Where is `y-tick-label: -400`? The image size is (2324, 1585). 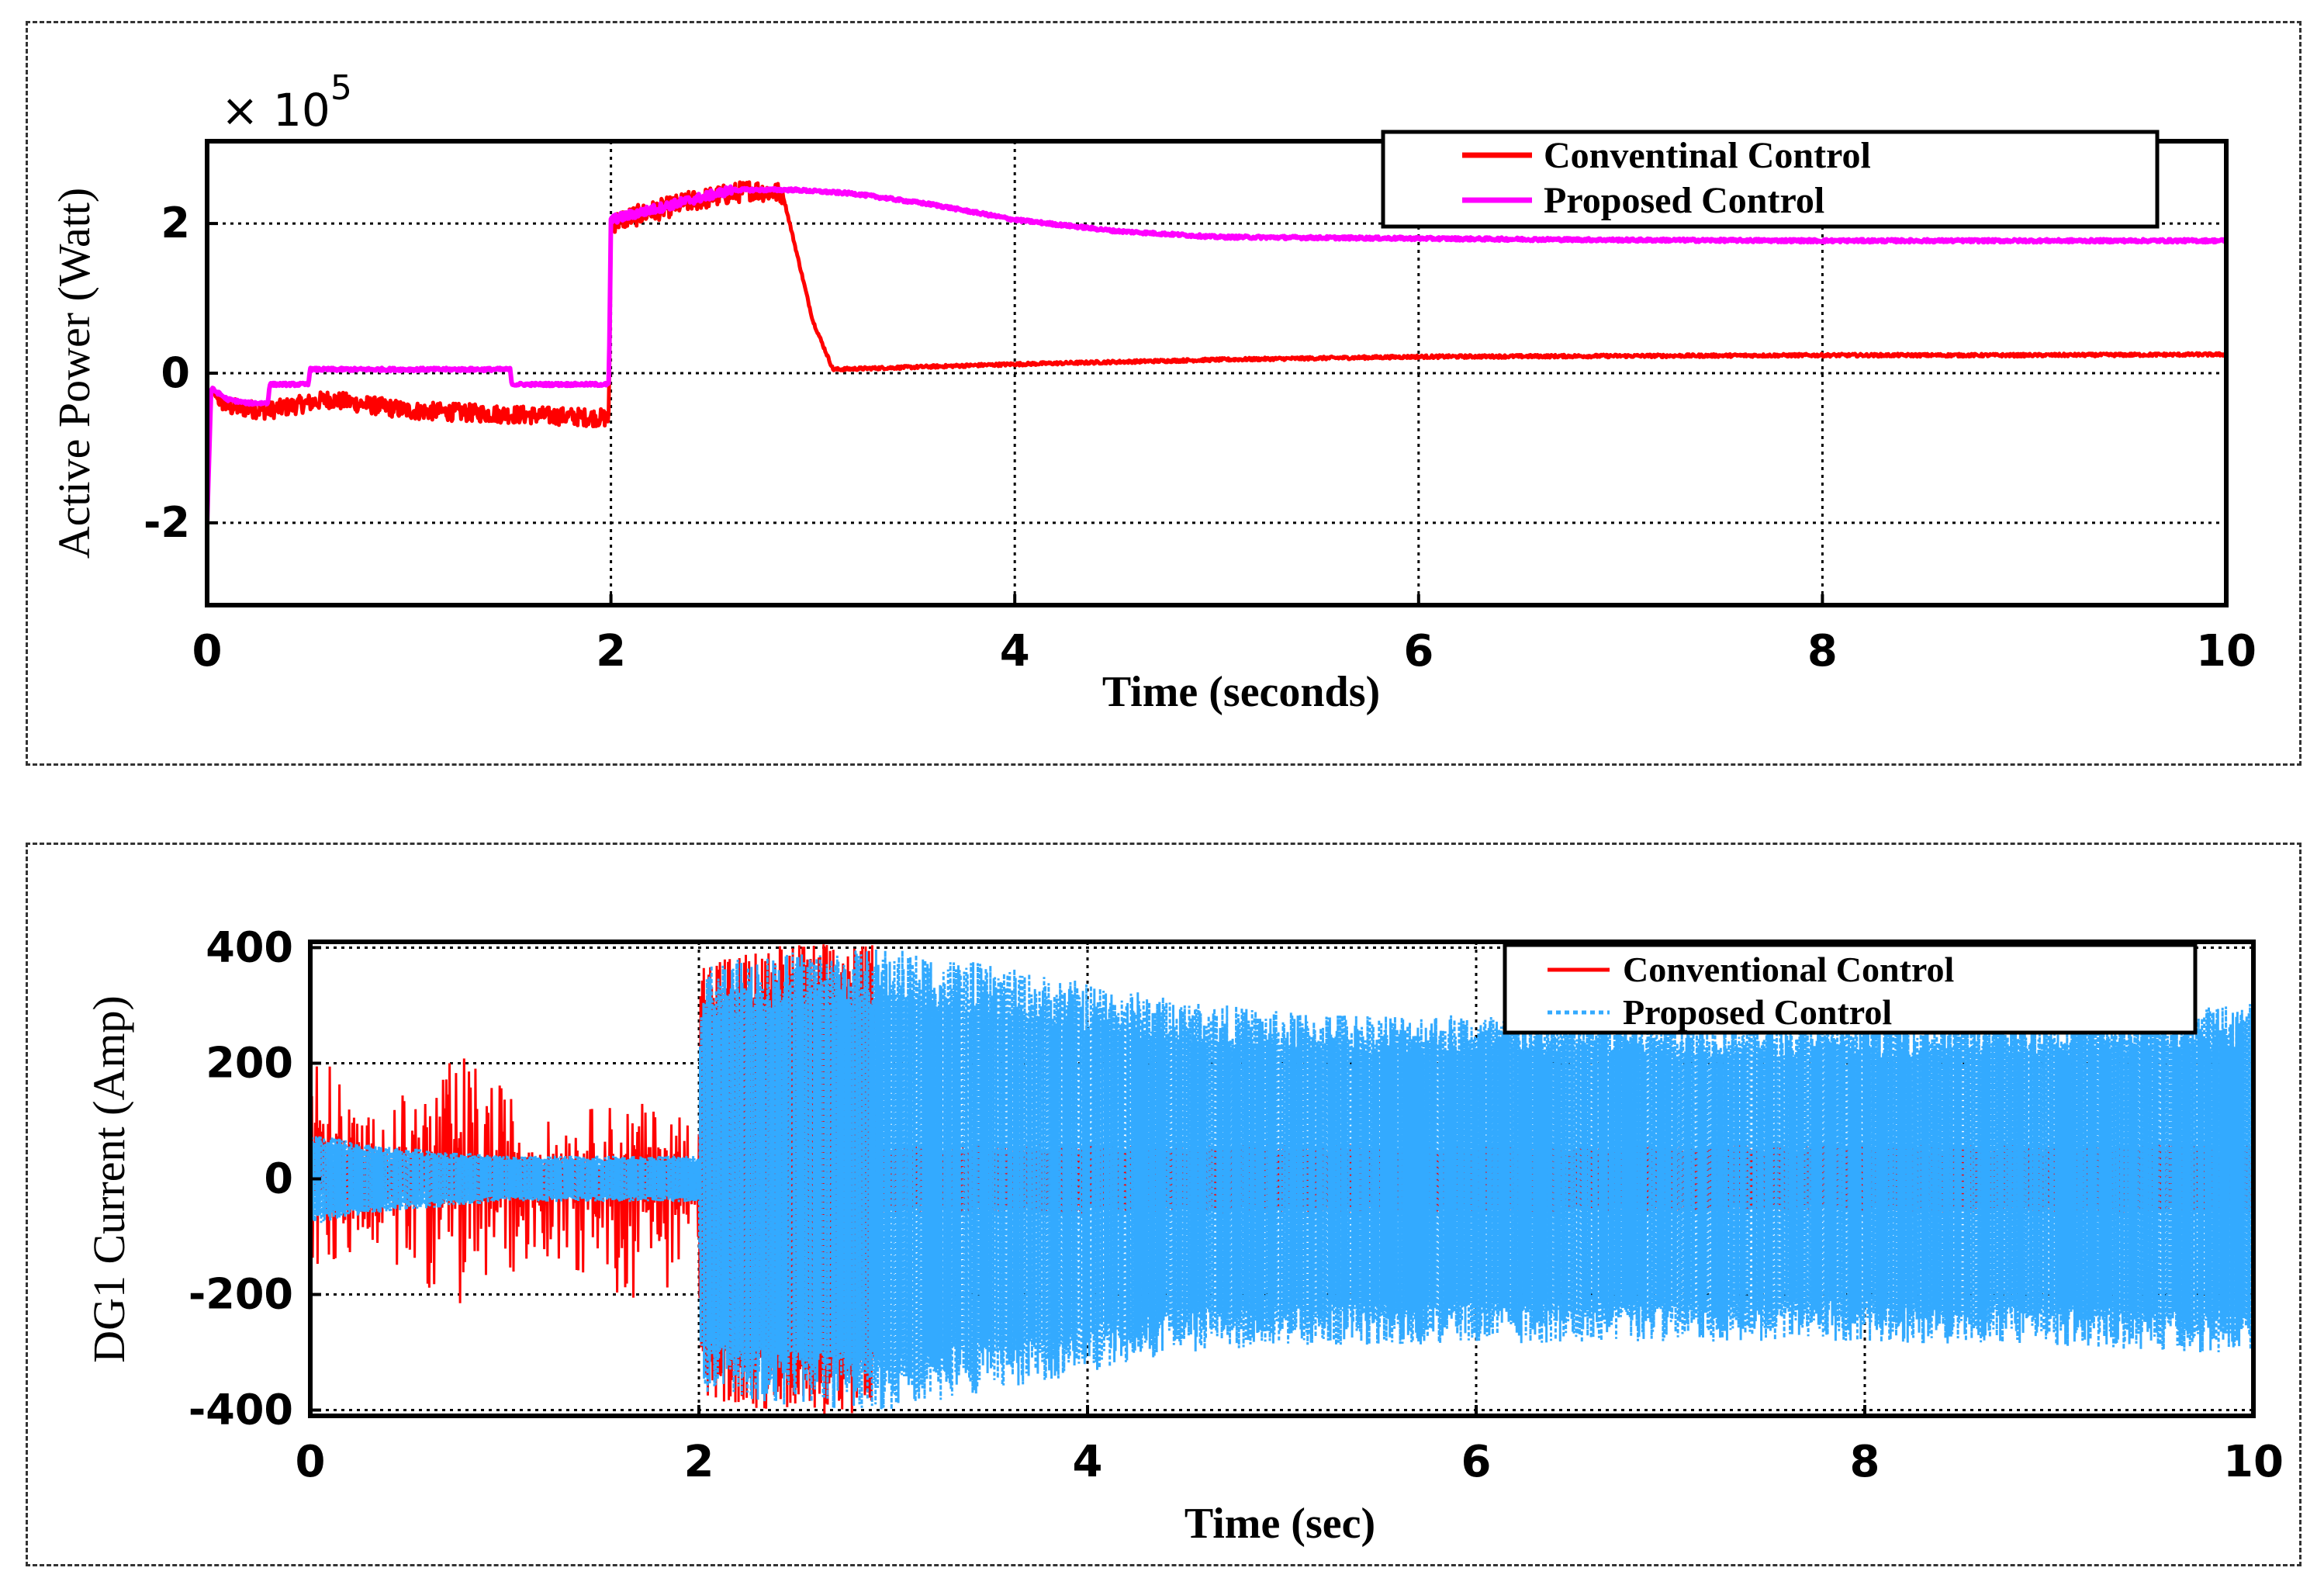 y-tick-label: -400 is located at coordinates (240, 1410).